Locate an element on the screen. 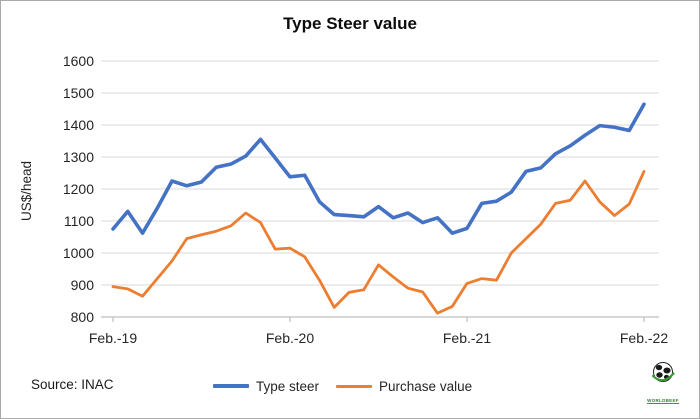 This screenshot has height=419, width=700. source-label: Source: INAC is located at coordinates (72, 384).